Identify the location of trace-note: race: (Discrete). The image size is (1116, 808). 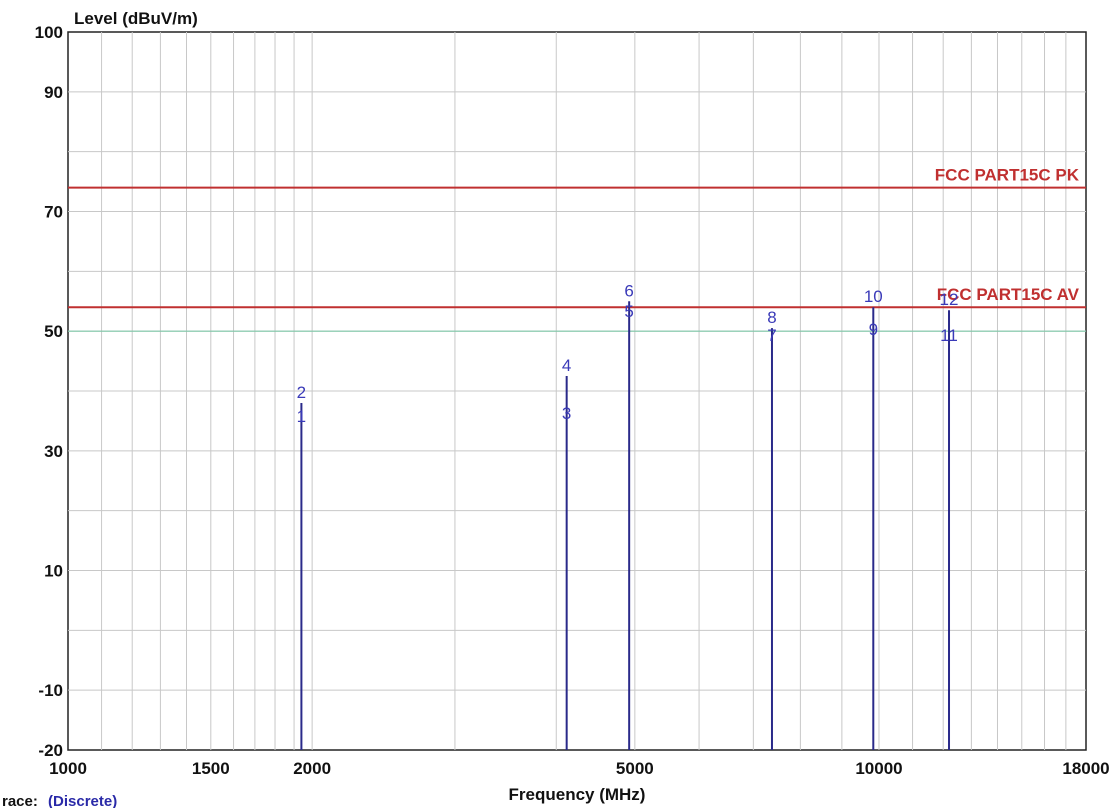
(59, 800).